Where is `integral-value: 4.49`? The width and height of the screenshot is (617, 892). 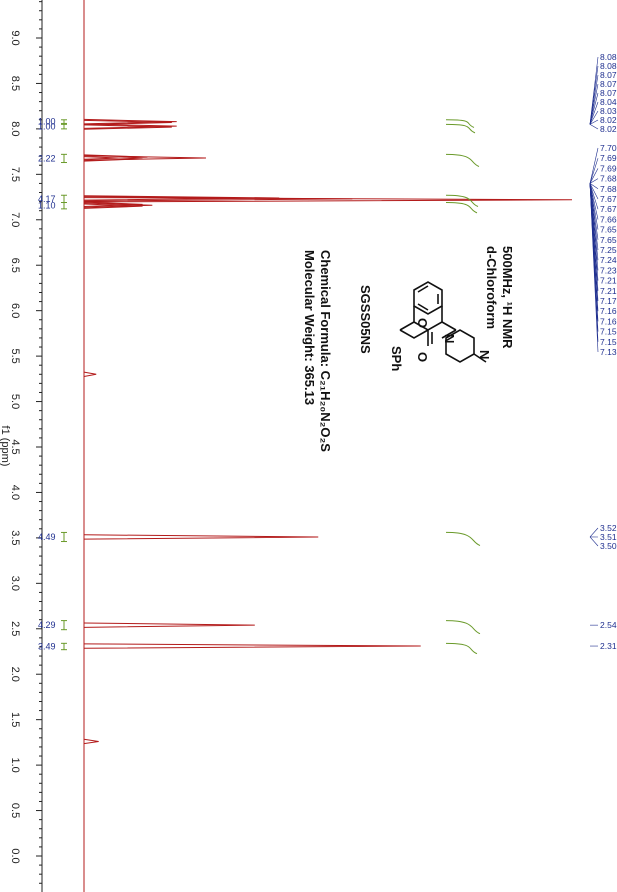
integral-value: 4.49 is located at coordinates (47, 537).